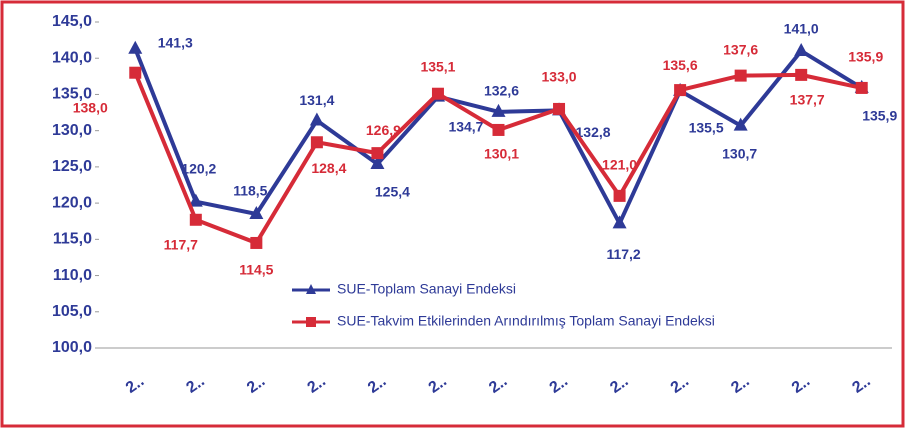 The height and width of the screenshot is (428, 905). I want to click on data-label: 117,2, so click(623, 254).